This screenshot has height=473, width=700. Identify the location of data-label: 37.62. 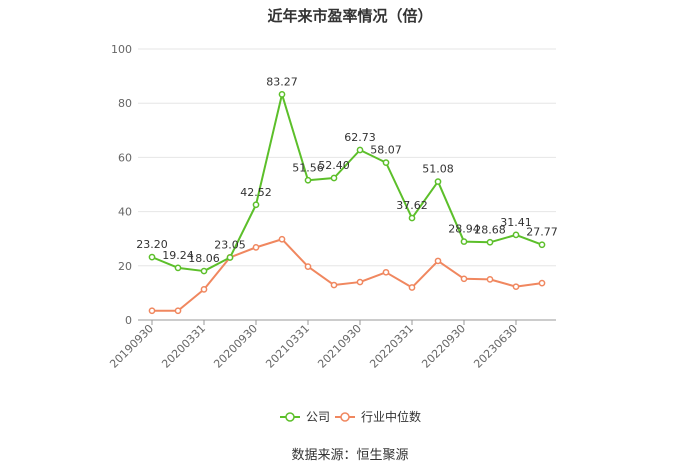
(412, 205).